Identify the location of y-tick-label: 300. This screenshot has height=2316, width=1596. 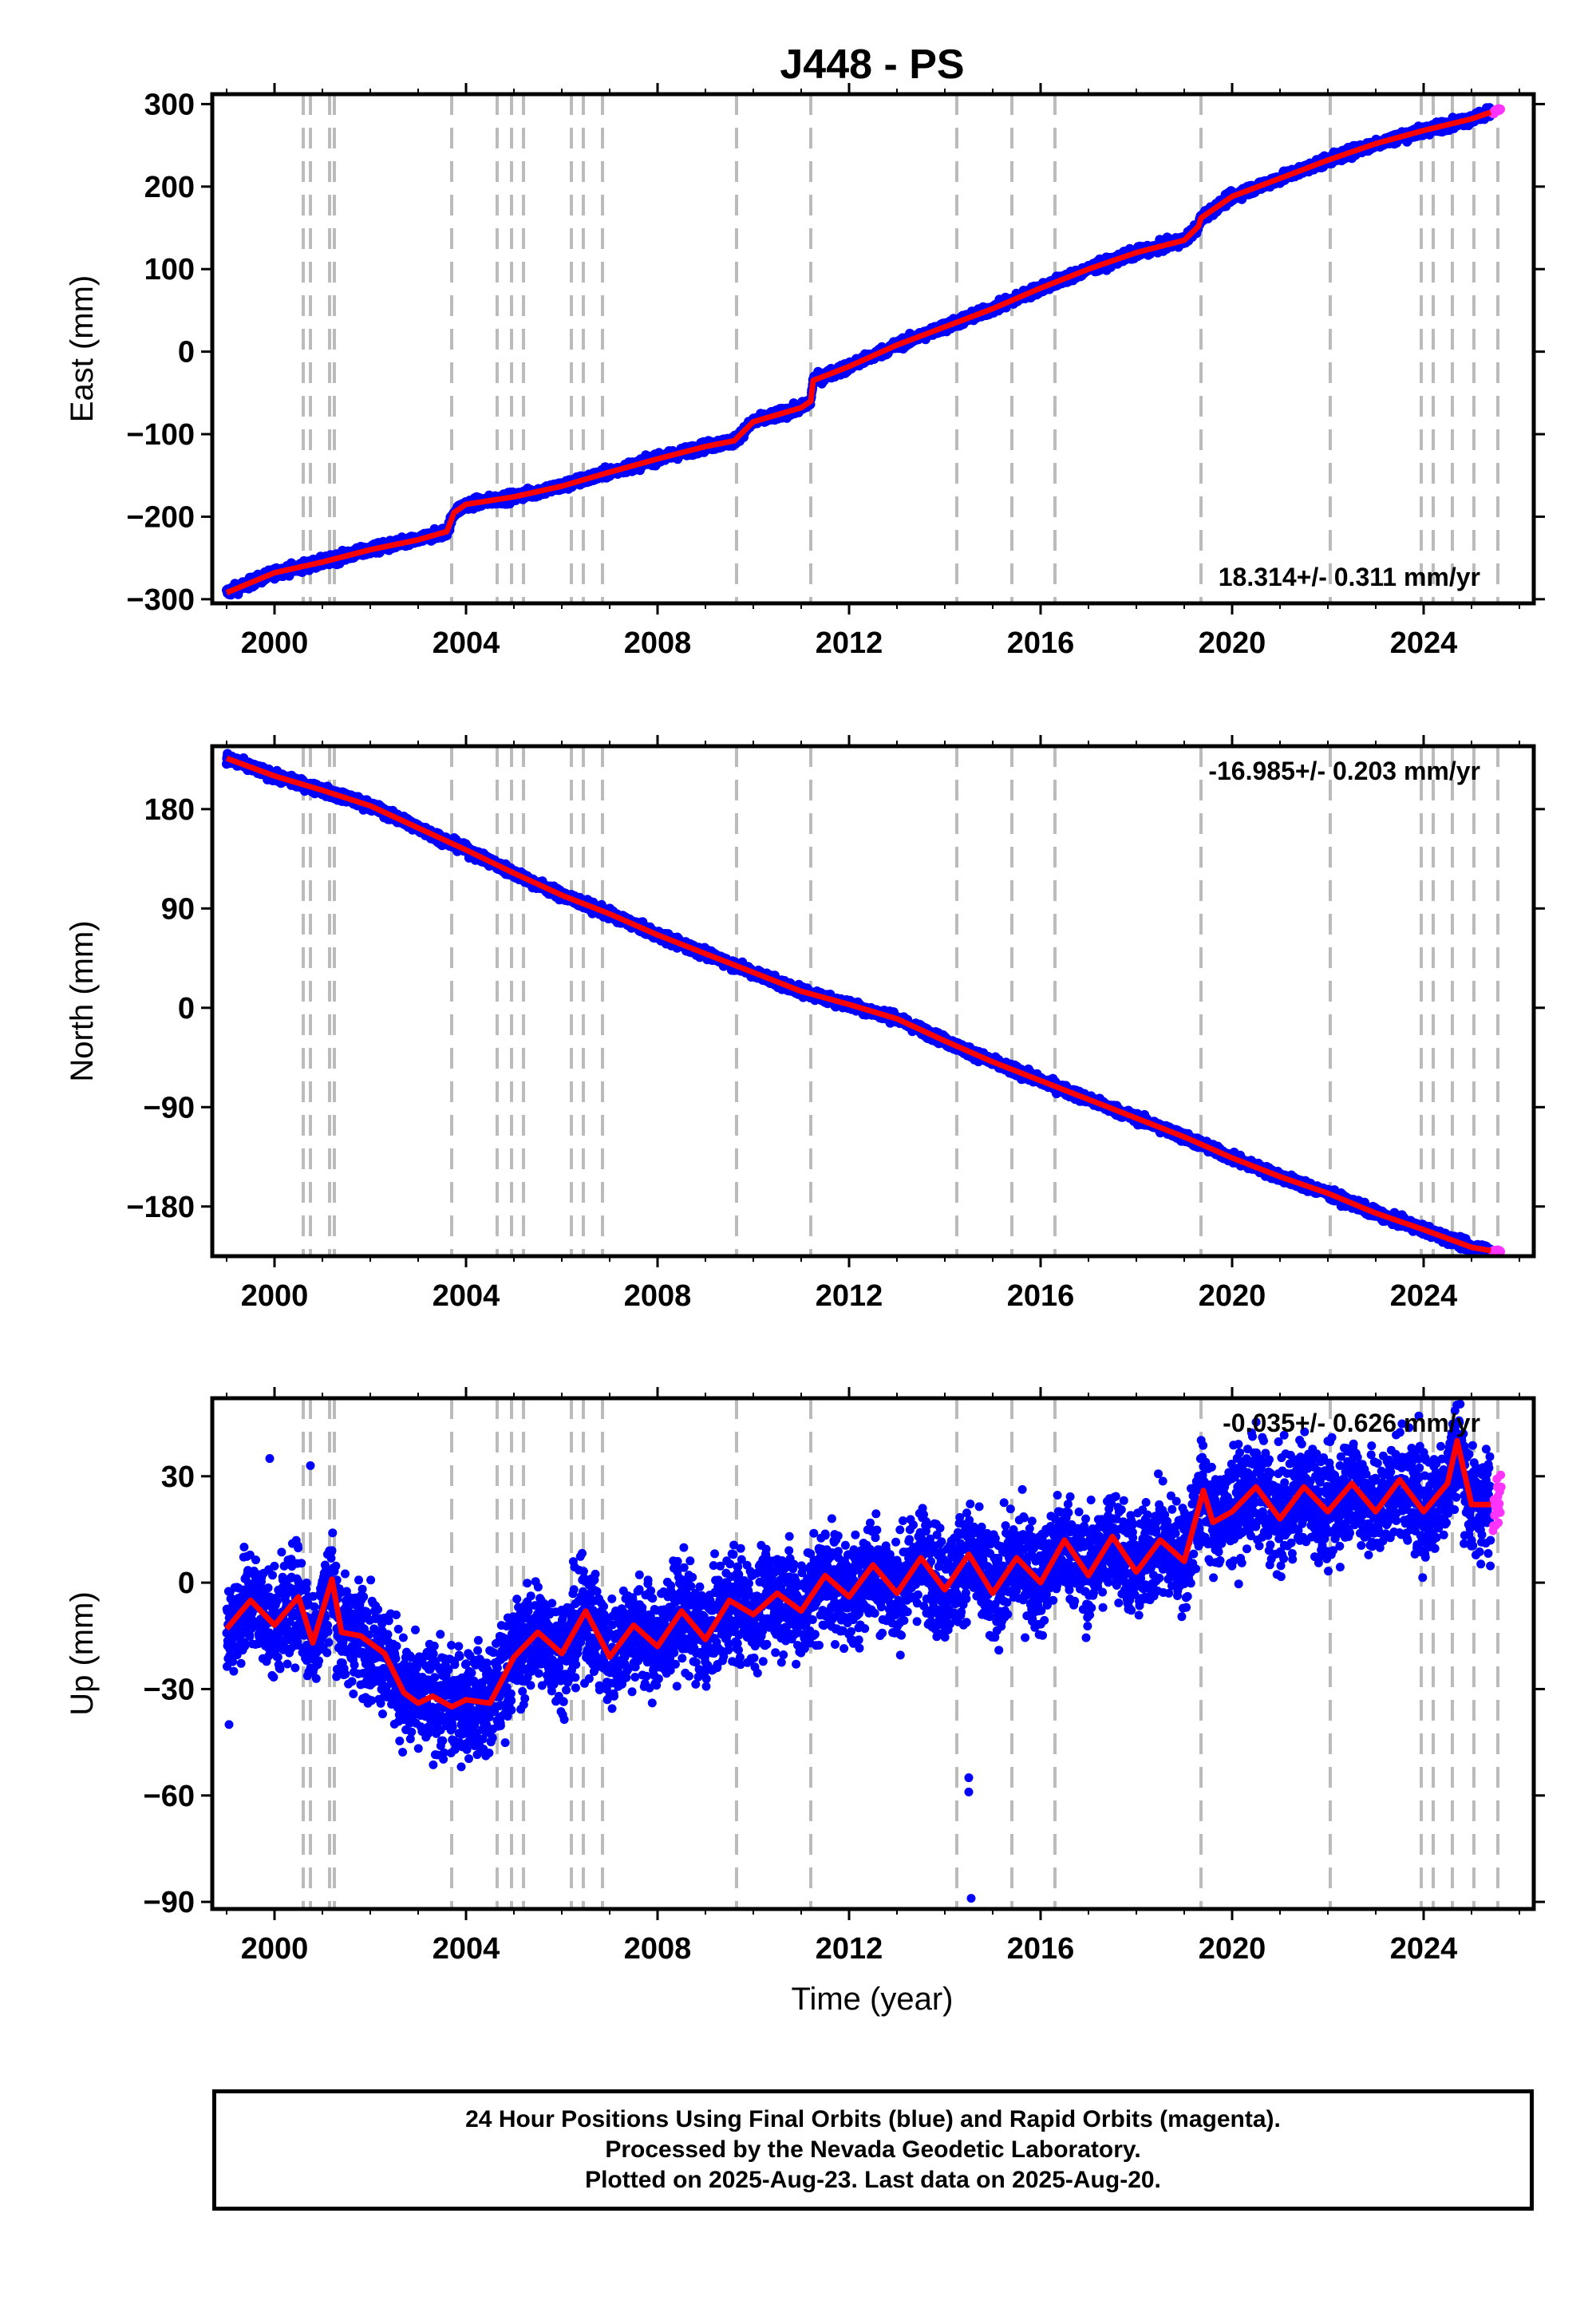
(169, 105).